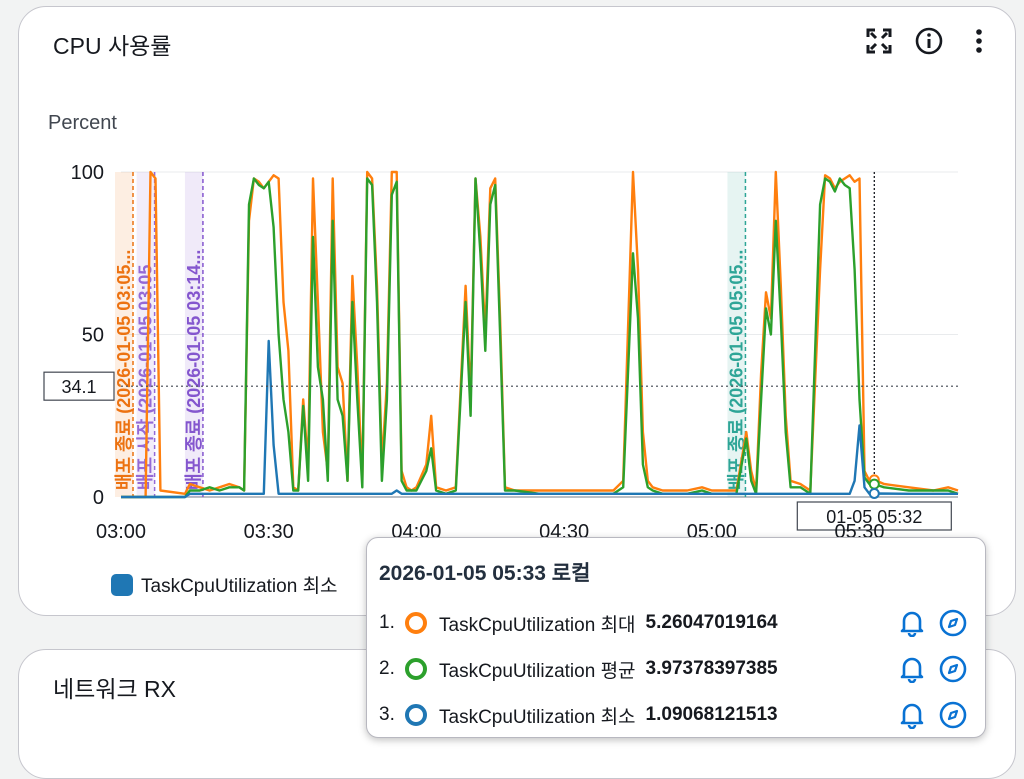 This screenshot has width=1024, height=779. What do you see at coordinates (146, 377) in the screenshot?
I see `annotation-label: 배포 시작 (2026-01-05 03:05` at bounding box center [146, 377].